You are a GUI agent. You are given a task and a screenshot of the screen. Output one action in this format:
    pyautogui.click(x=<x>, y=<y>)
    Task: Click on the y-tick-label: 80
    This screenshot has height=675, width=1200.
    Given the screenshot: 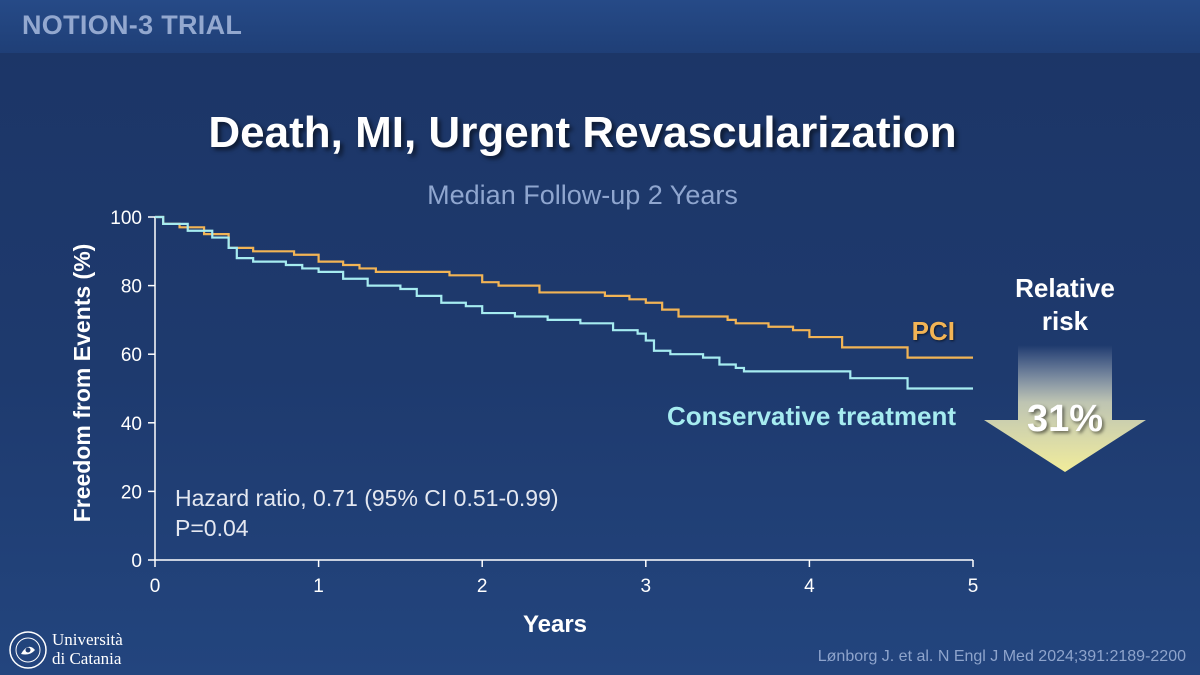 What is the action you would take?
    pyautogui.click(x=131, y=287)
    